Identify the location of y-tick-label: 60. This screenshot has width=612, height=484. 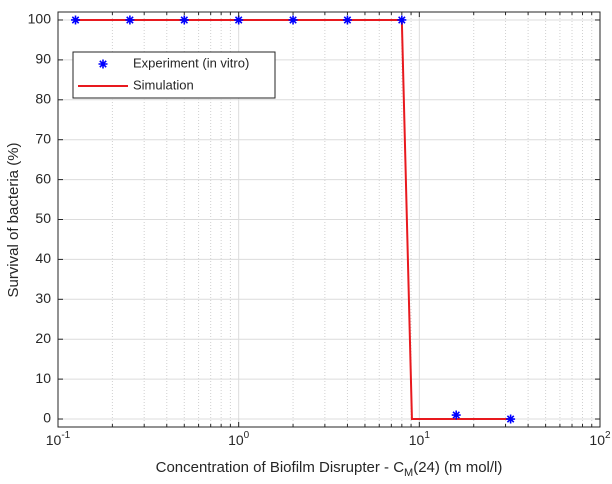
(43, 178).